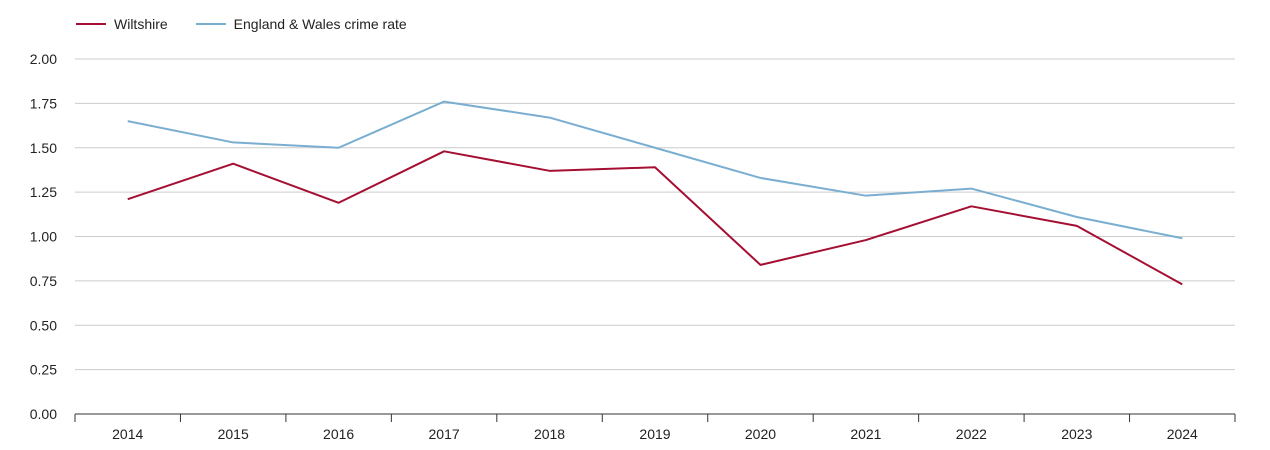  What do you see at coordinates (43, 414) in the screenshot?
I see `y-tick-label: 0.00` at bounding box center [43, 414].